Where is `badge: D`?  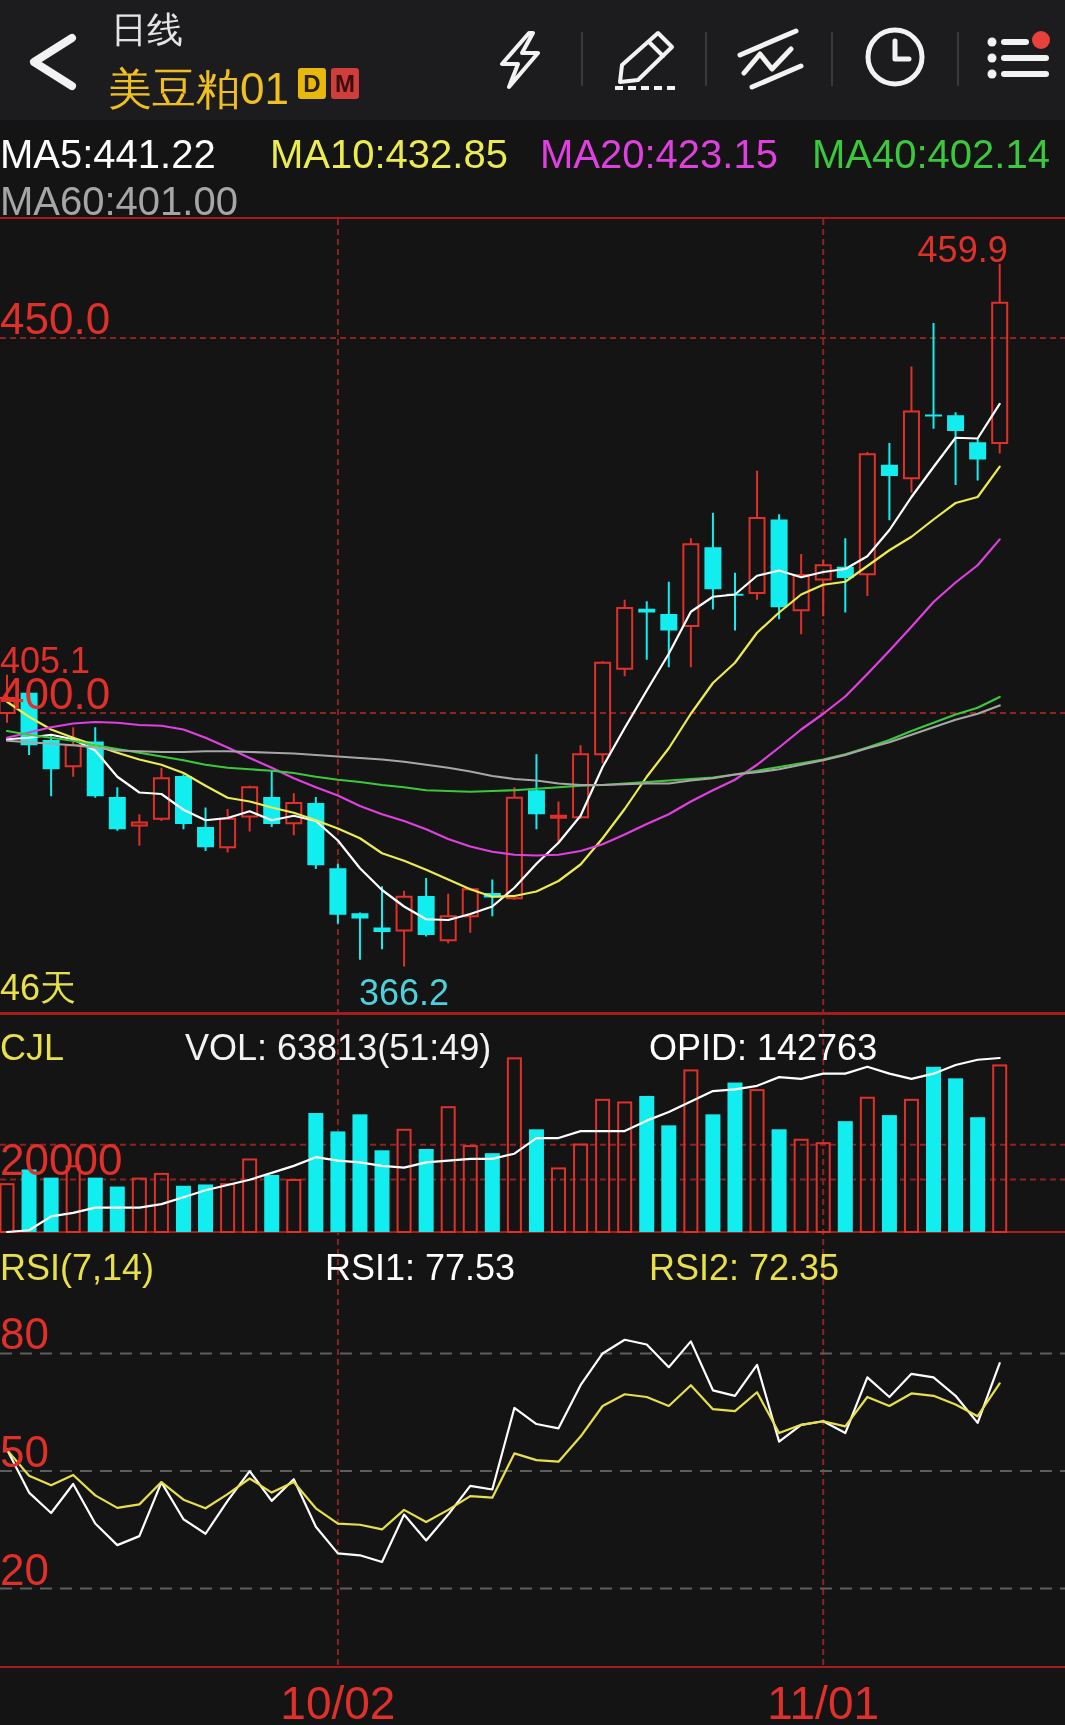
badge: D is located at coordinates (311, 83).